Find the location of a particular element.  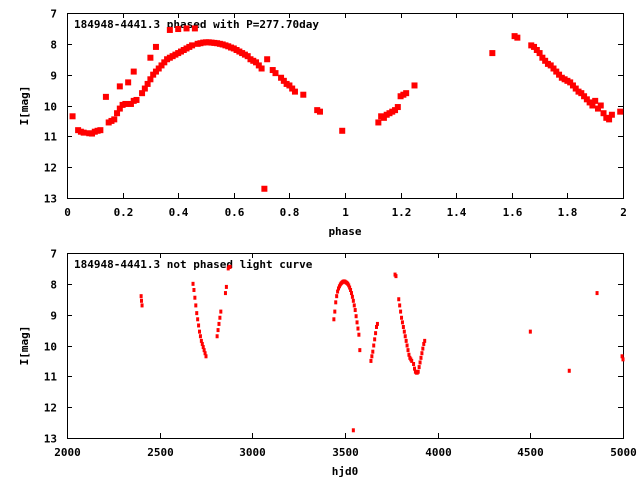

phased-xtick-label: 0.4 is located at coordinates (179, 212).